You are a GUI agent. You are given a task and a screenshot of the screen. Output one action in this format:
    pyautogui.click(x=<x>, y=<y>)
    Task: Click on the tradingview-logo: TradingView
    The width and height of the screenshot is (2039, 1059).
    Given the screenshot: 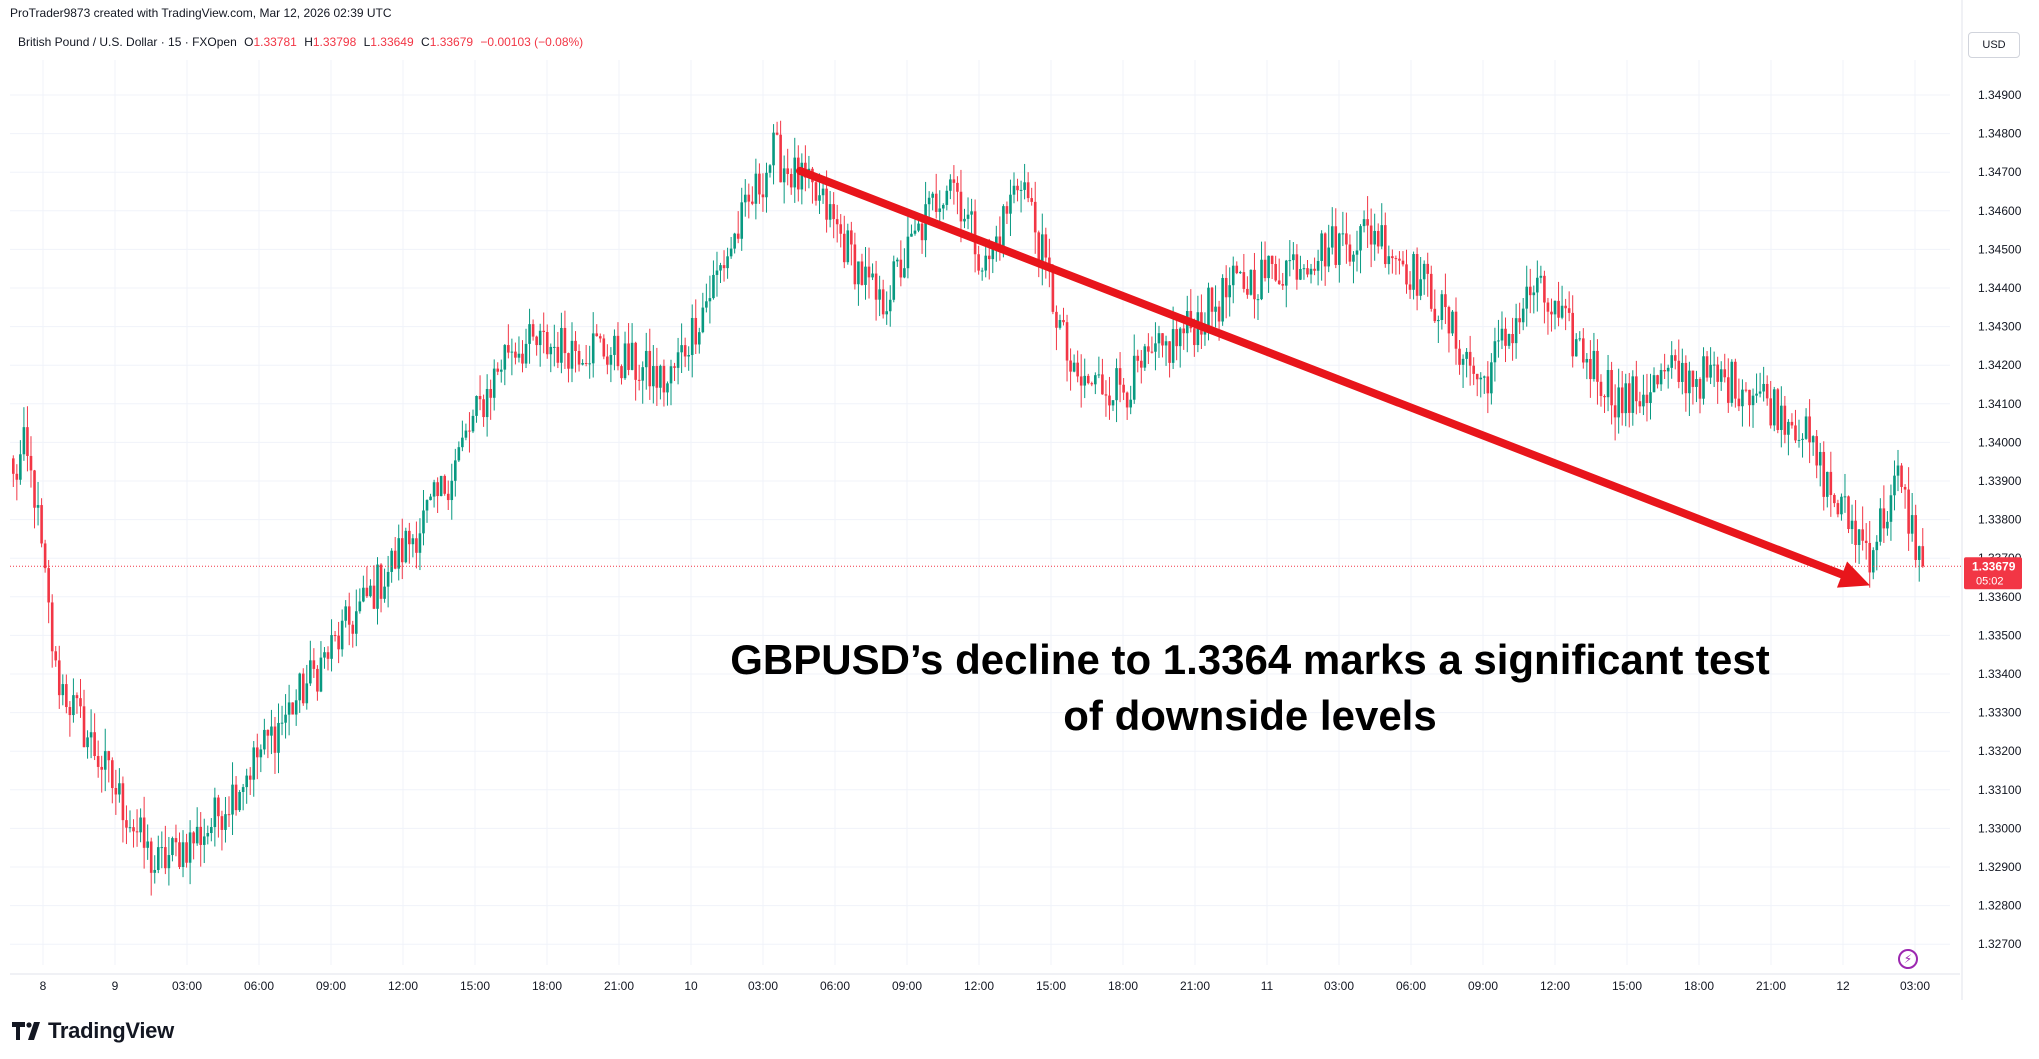 What is the action you would take?
    pyautogui.click(x=93, y=1030)
    